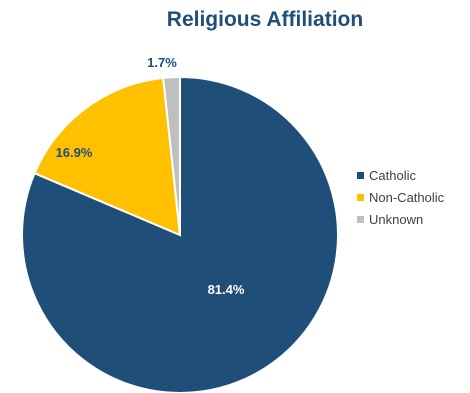  Describe the element at coordinates (107, 156) in the screenshot. I see `pie-slice-non-catholic` at that location.